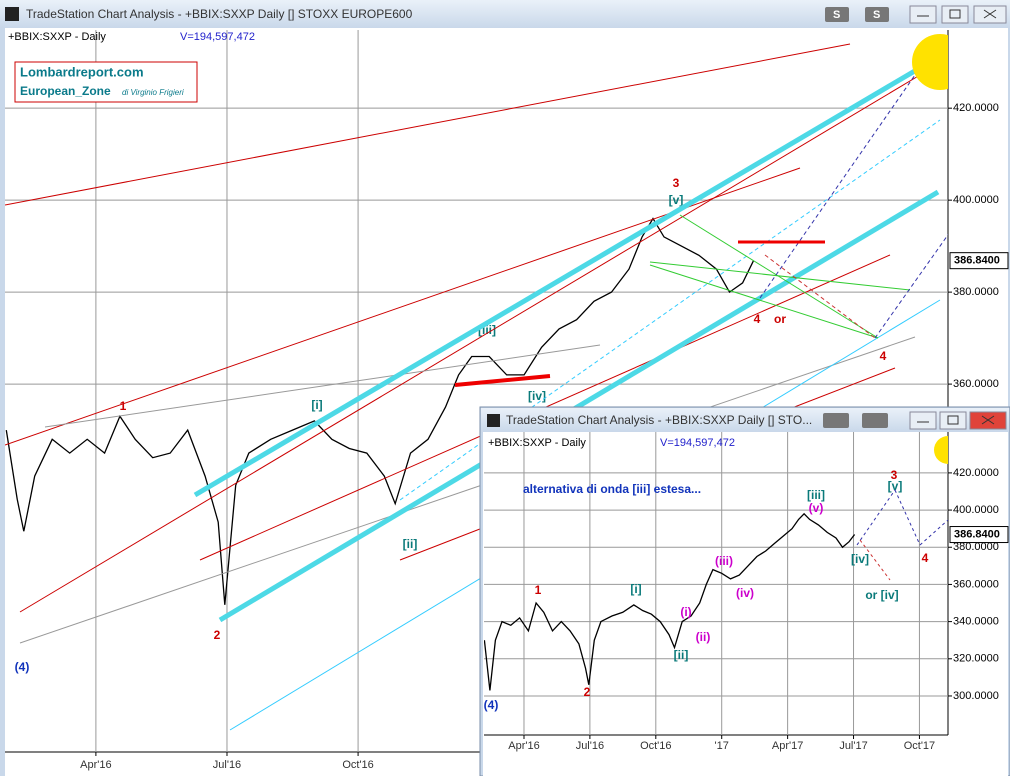 The width and height of the screenshot is (1010, 781). I want to click on wave-label: (ii), so click(703, 637).